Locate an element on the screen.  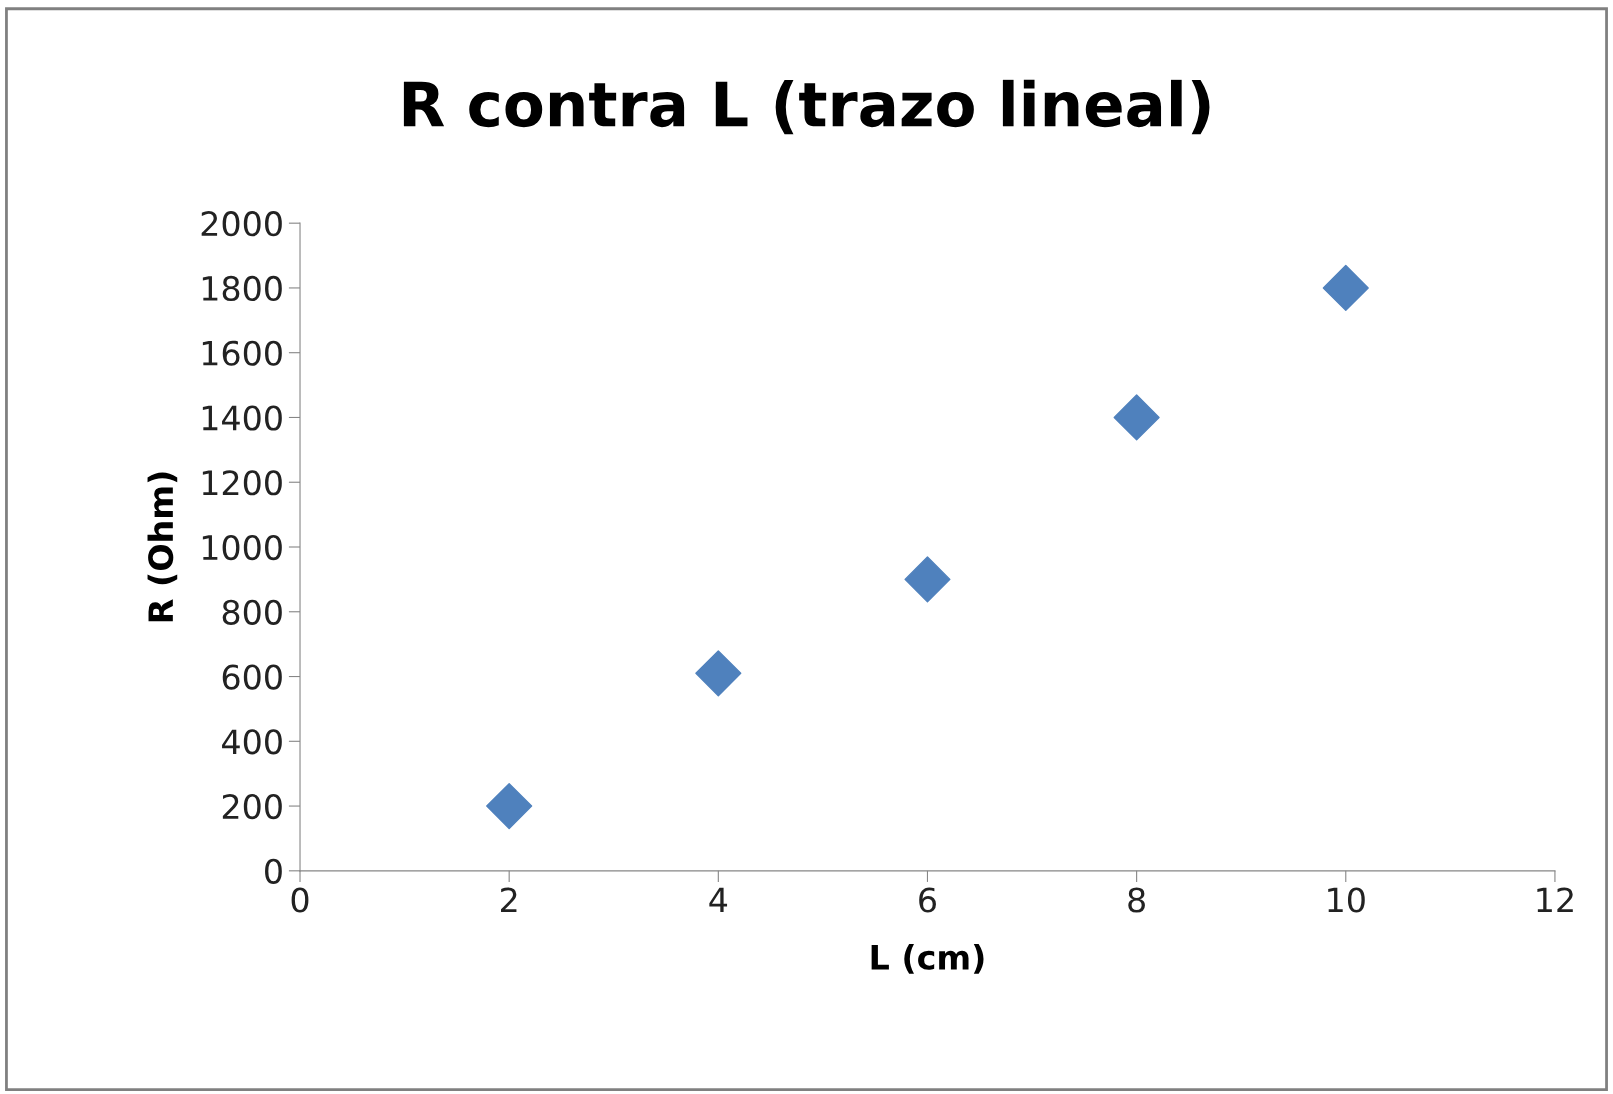
y-tick-label: 1800 is located at coordinates (242, 288).